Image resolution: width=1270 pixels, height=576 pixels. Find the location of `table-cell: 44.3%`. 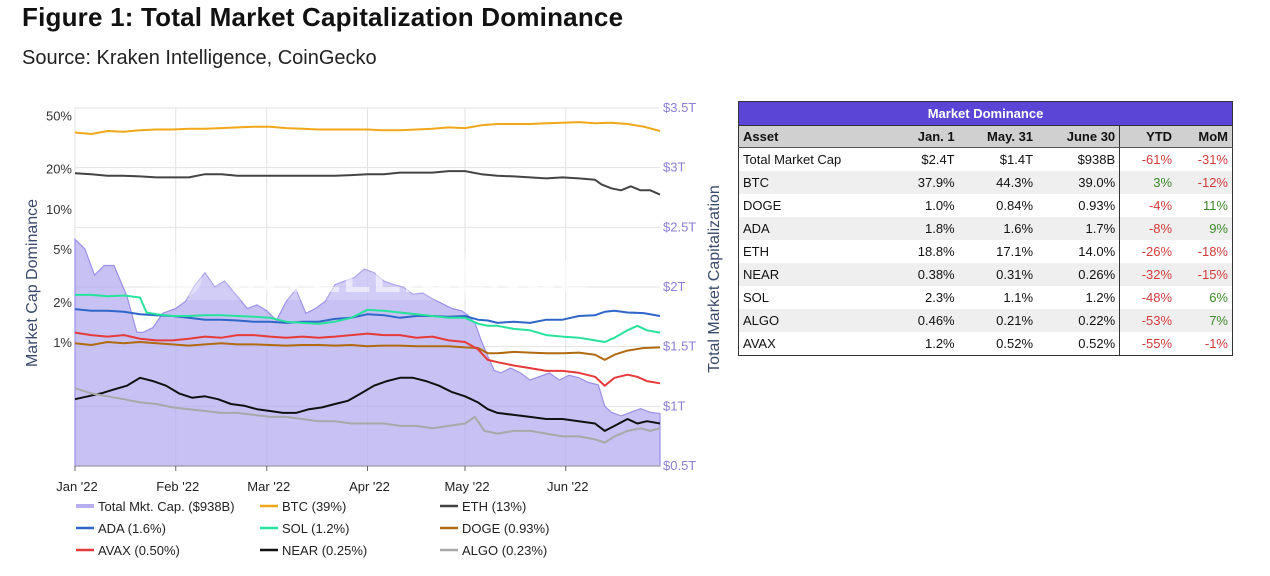

table-cell: 44.3% is located at coordinates (998, 182).